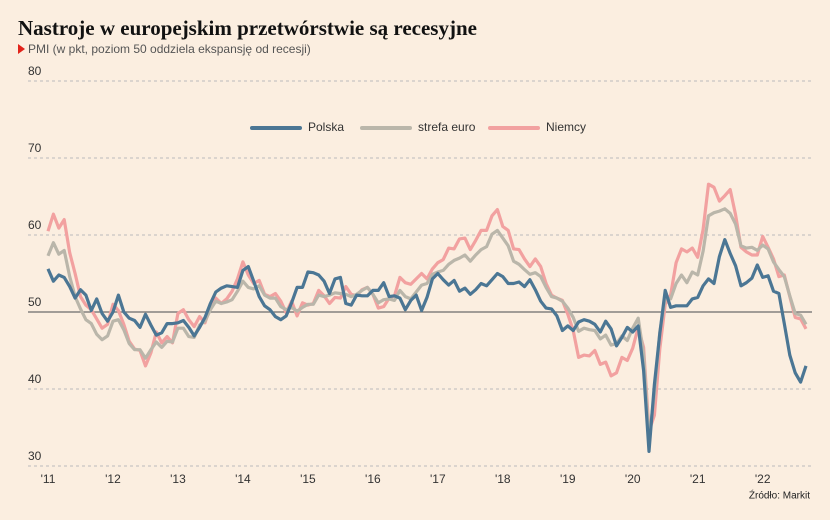 The image size is (830, 520). I want to click on x-tick-label: '13, so click(178, 479).